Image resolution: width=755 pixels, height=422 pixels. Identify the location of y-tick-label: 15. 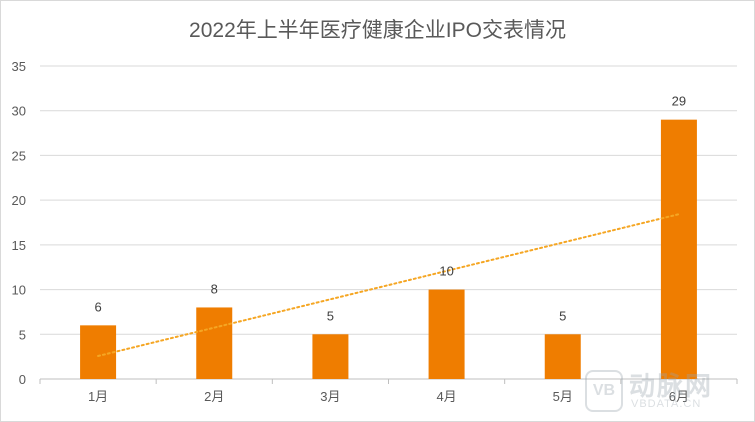
(19, 245).